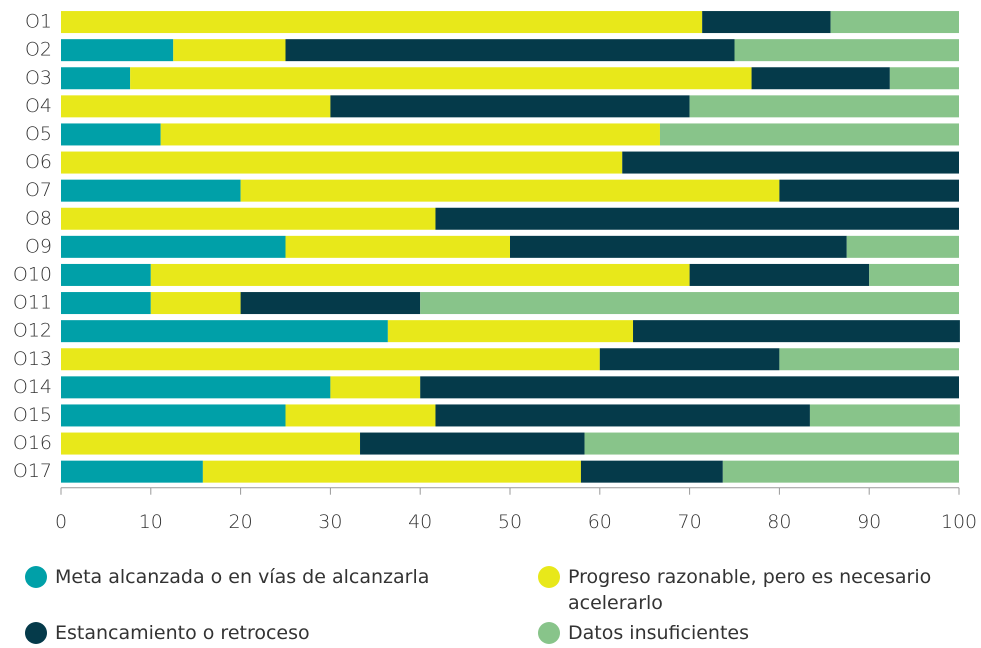 Image resolution: width=981 pixels, height=648 pixels. I want to click on x-tick-label: 90, so click(869, 522).